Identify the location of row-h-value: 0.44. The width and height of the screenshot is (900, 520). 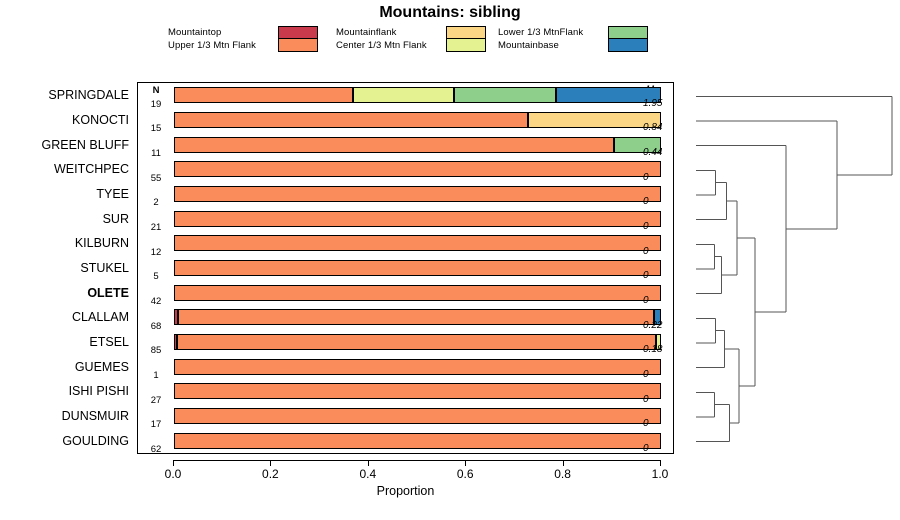
(653, 152).